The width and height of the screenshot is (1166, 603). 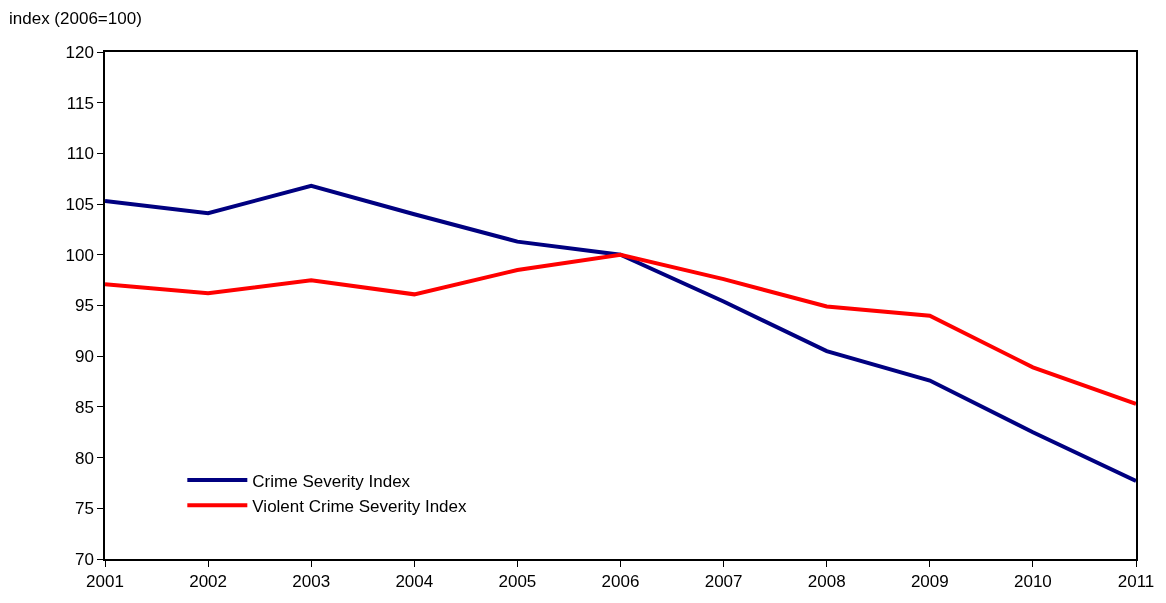 I want to click on x-tick-label: 2004, so click(x=414, y=582).